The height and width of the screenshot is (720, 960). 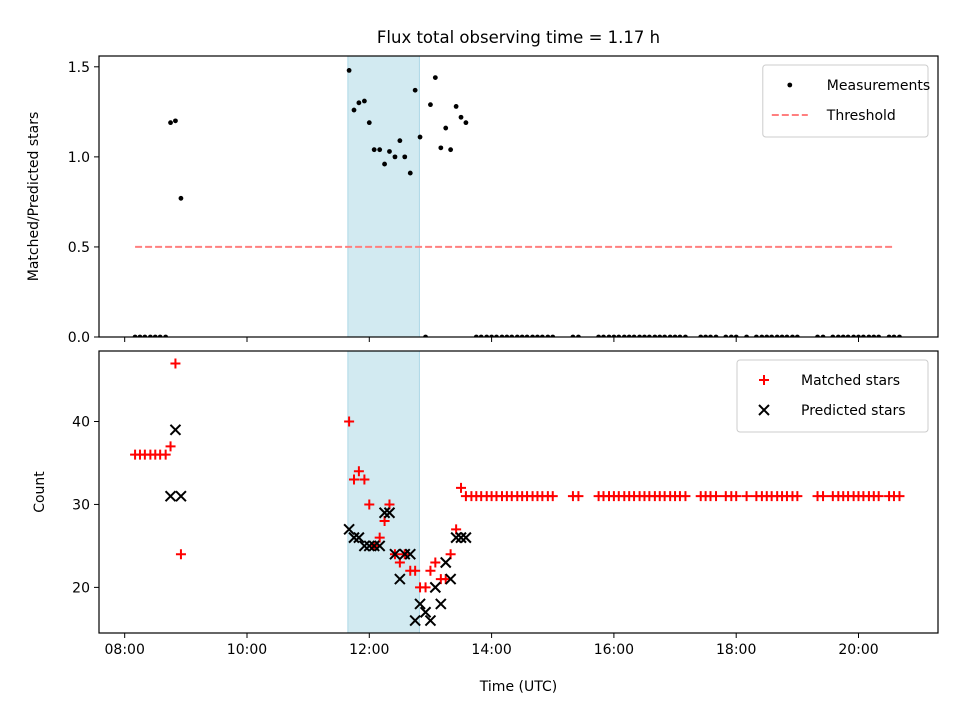 I want to click on x-axis-label: Time (UTC), so click(x=518, y=687).